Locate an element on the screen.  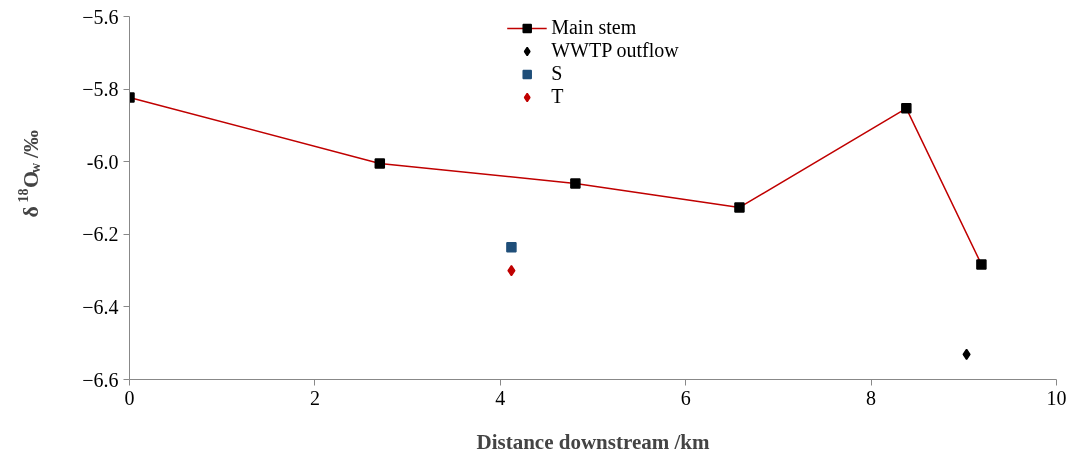
legend-label: S is located at coordinates (557, 73).